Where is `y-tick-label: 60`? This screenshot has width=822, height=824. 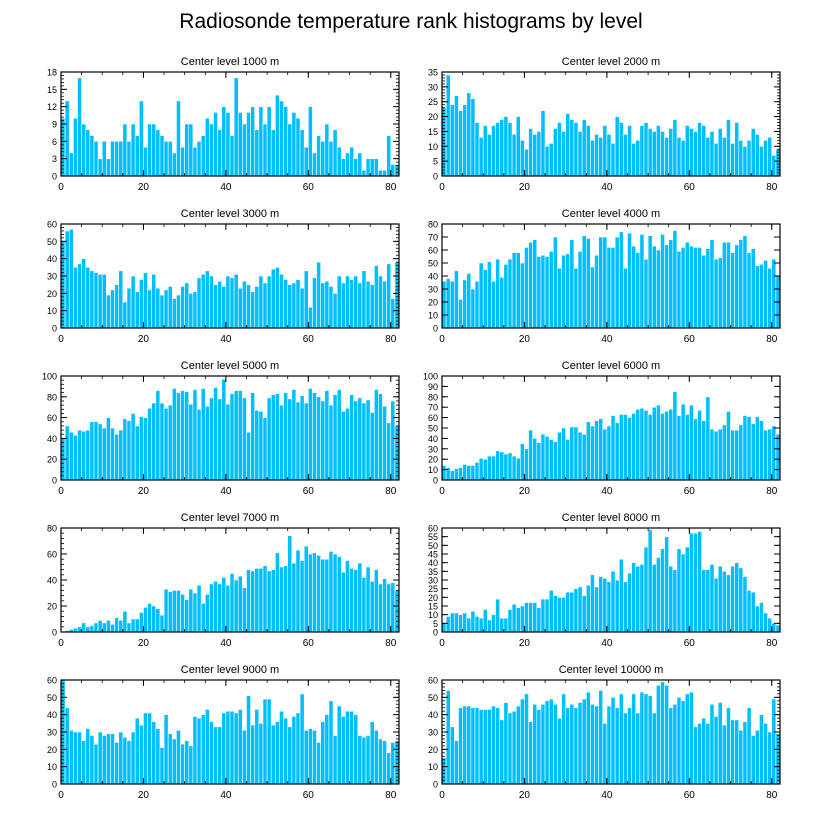 y-tick-label: 60 is located at coordinates (433, 418).